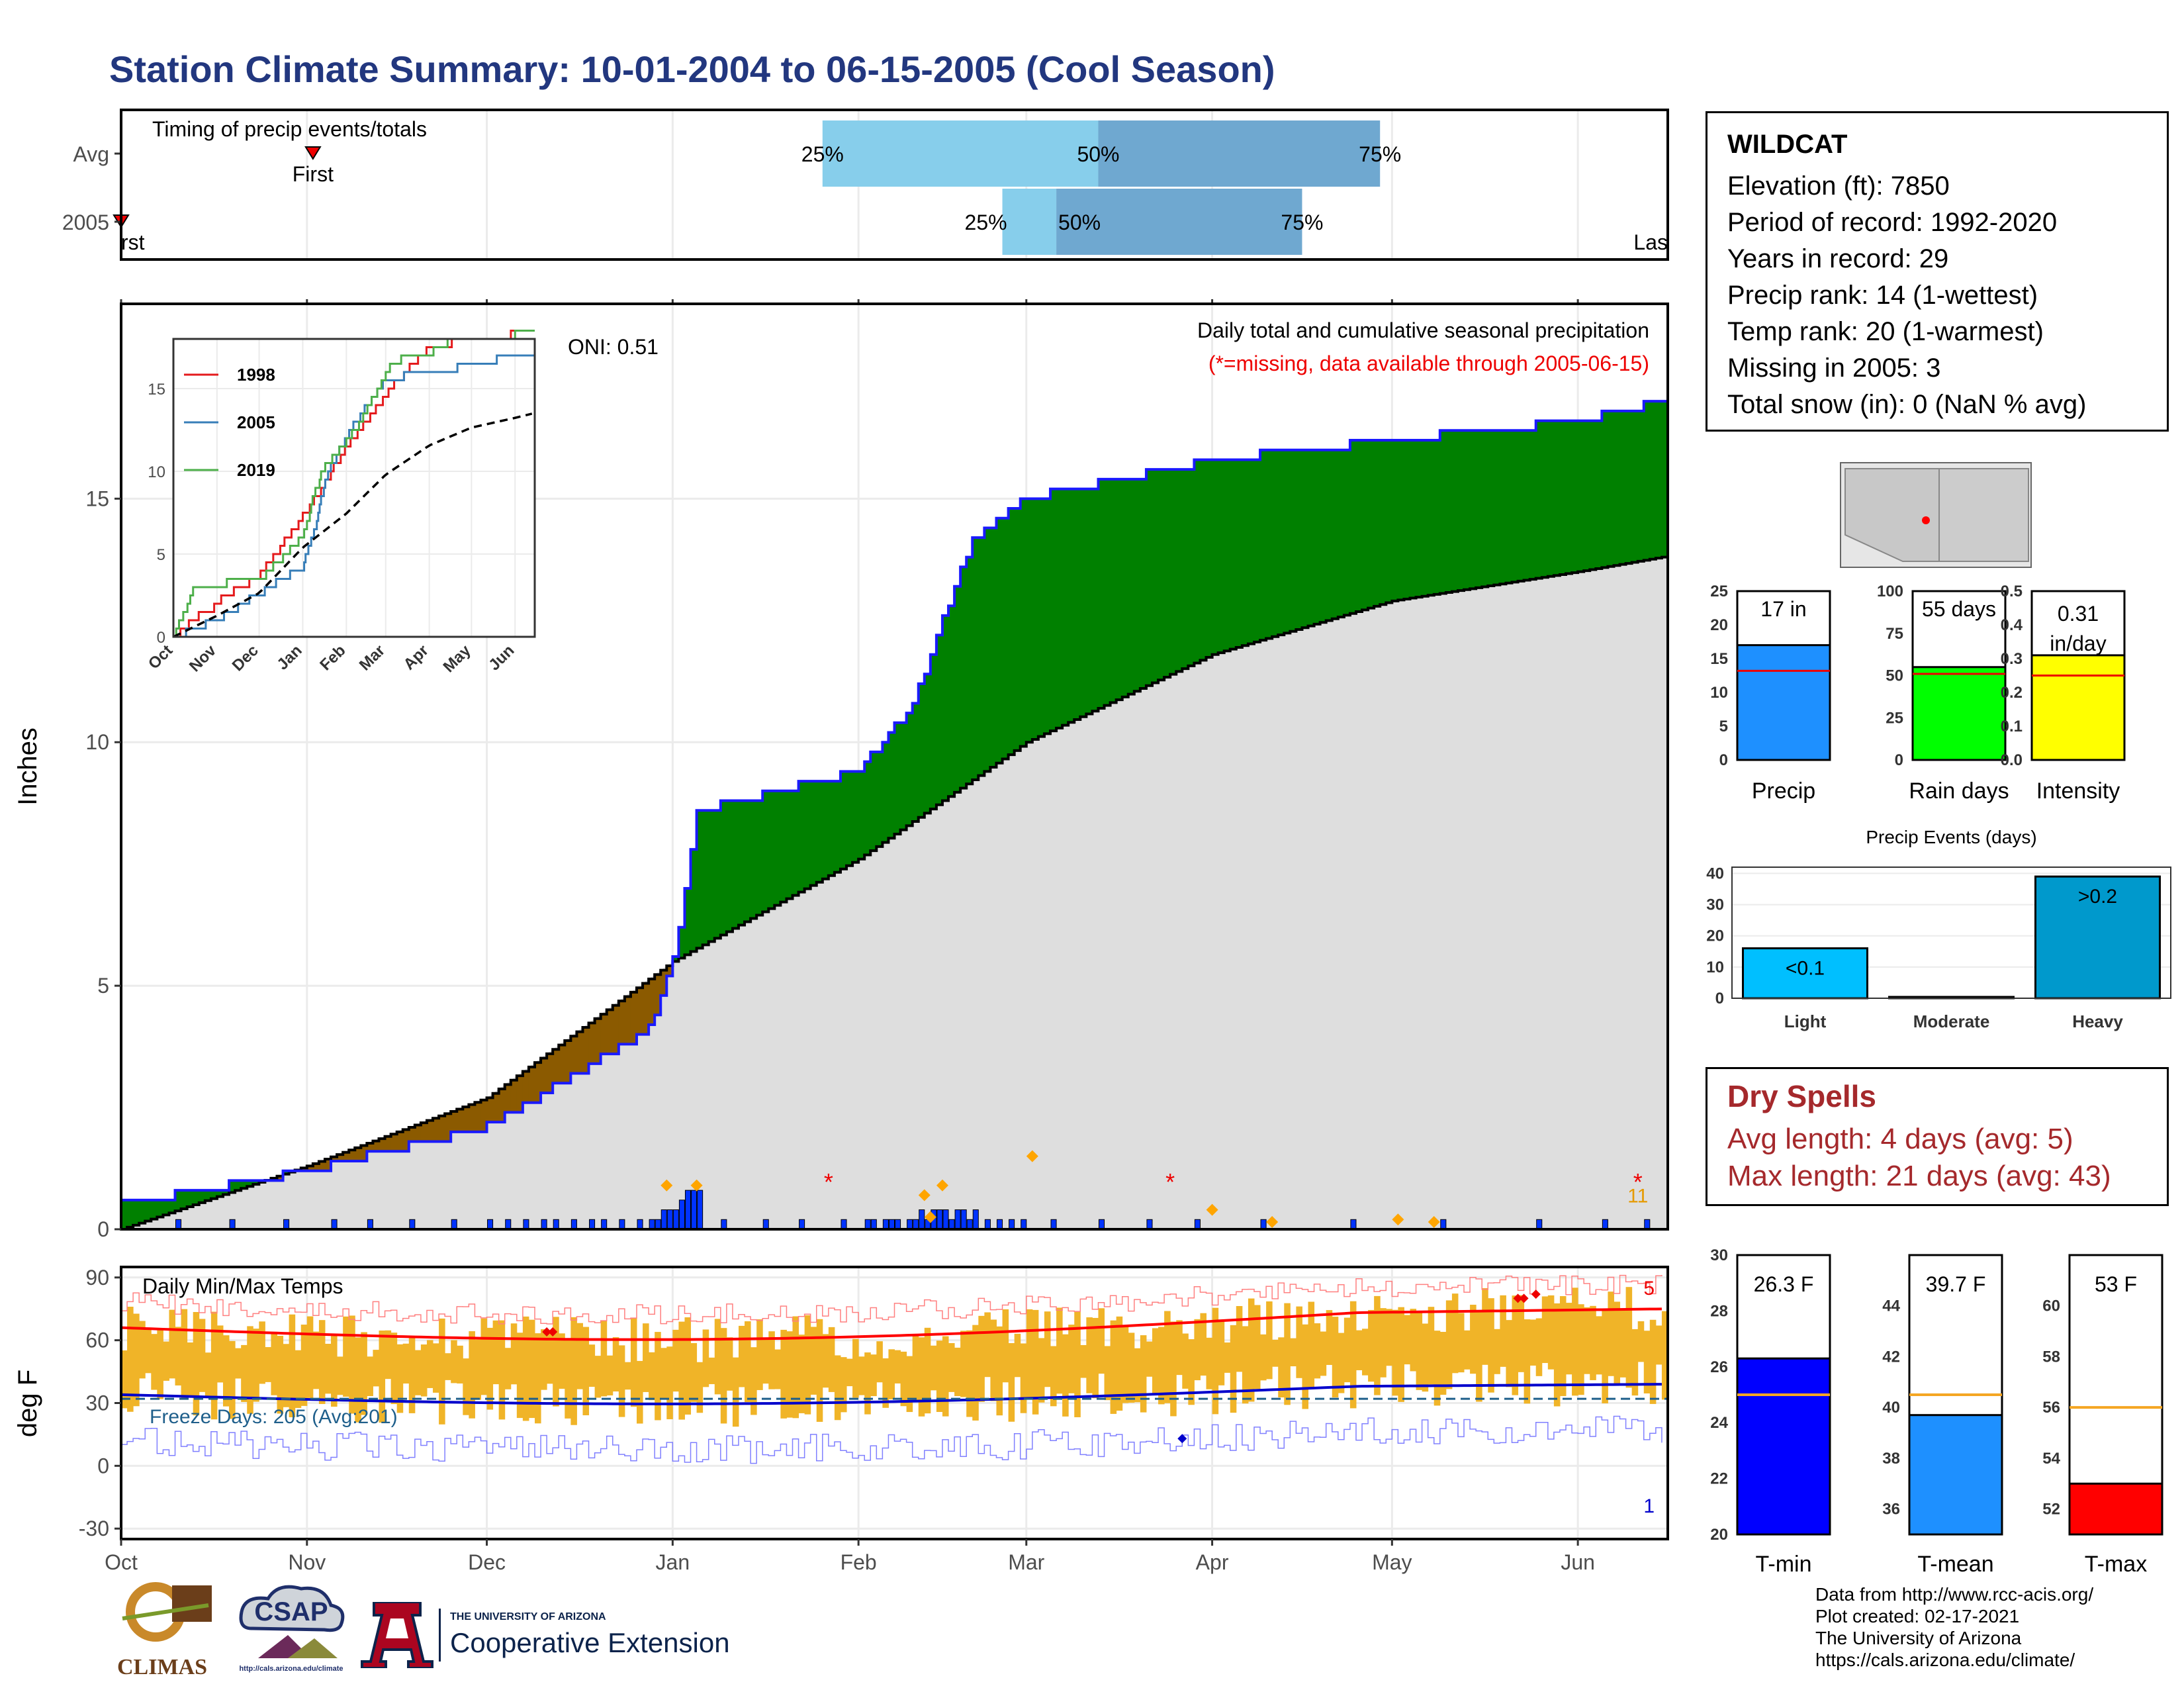 Image resolution: width=2184 pixels, height=1688 pixels. I want to click on heavy-event-marker, so click(1032, 1156).